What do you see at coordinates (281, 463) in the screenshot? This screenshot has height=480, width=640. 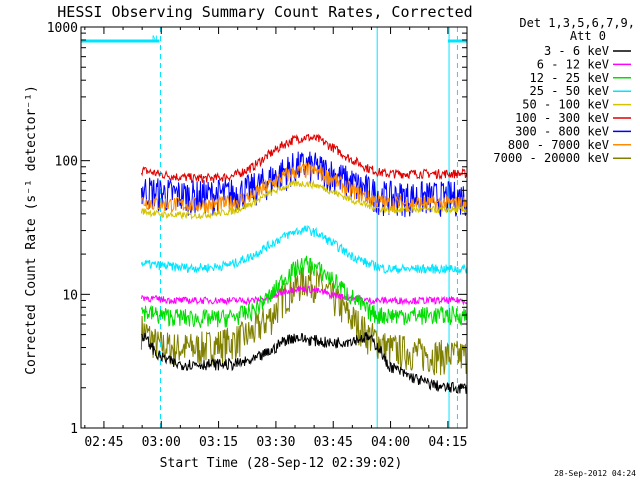 I see `x-axis-label: Start Time (28-Sep-12 02:39:02)` at bounding box center [281, 463].